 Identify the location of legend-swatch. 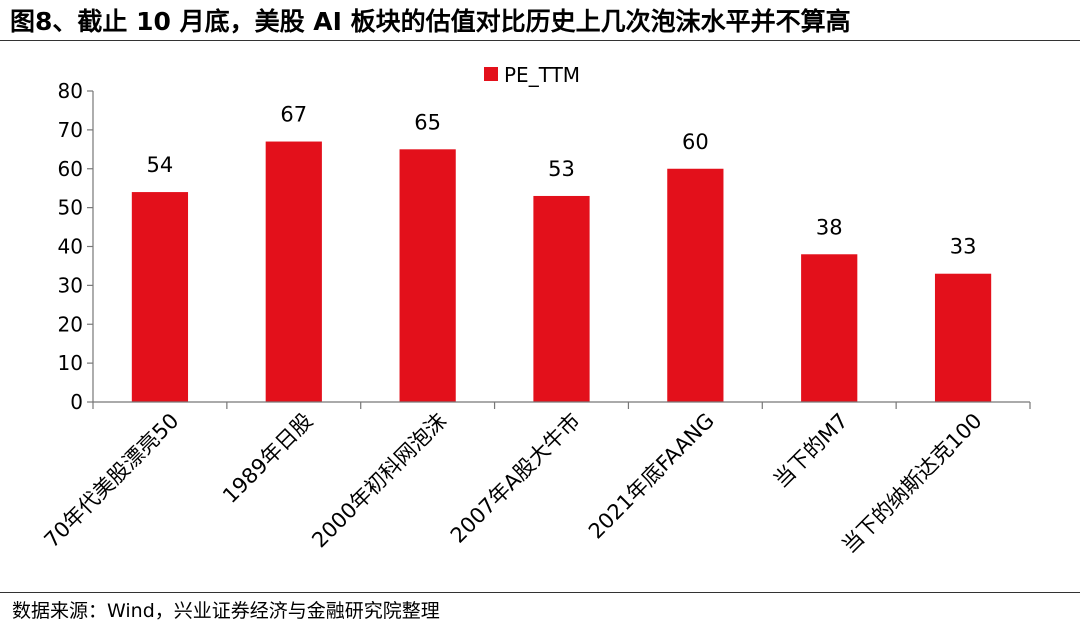
(491, 74).